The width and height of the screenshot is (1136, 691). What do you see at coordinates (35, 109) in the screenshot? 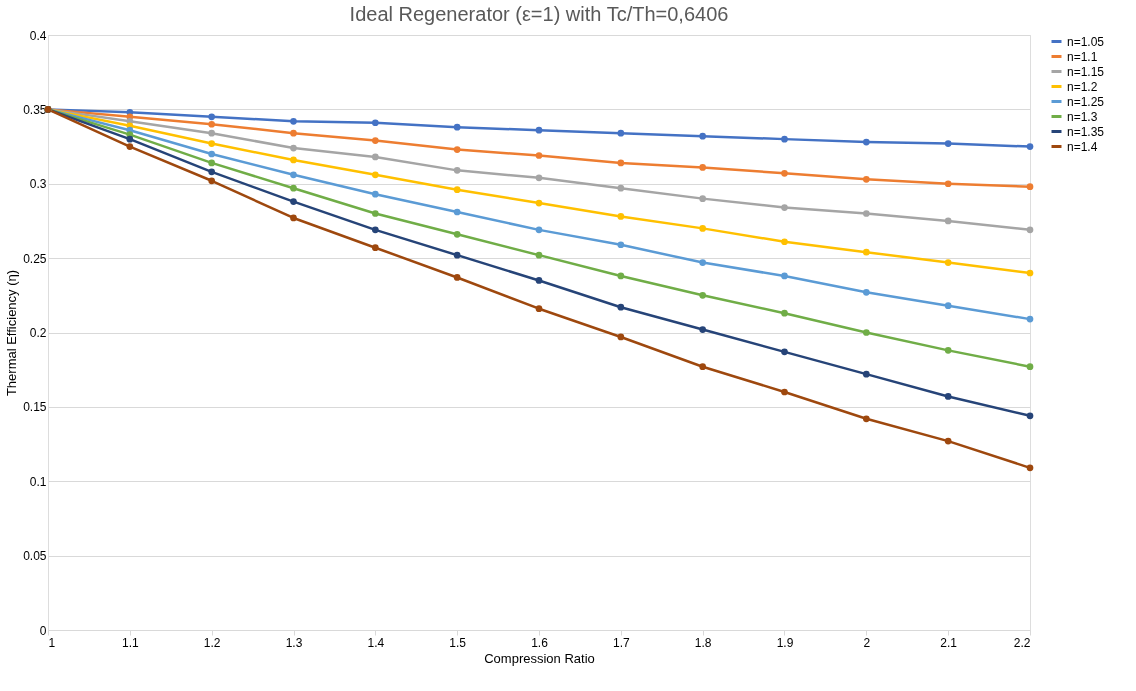
I see `y-tick-label: 0.35` at bounding box center [35, 109].